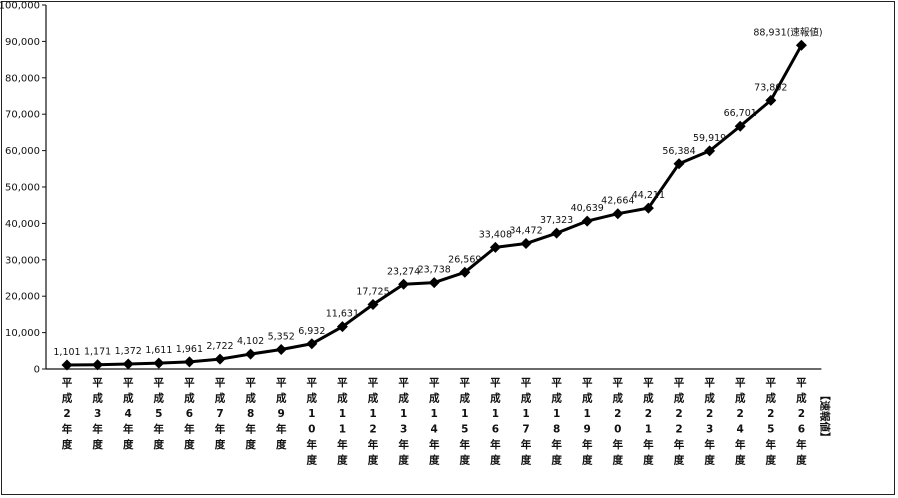  Describe the element at coordinates (250, 341) in the screenshot. I see `data-label: 4,102` at that location.